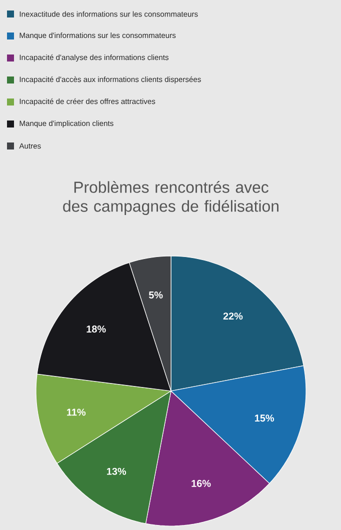 The image size is (341, 530). Describe the element at coordinates (76, 412) in the screenshot. I see `data-label: 11%` at that location.